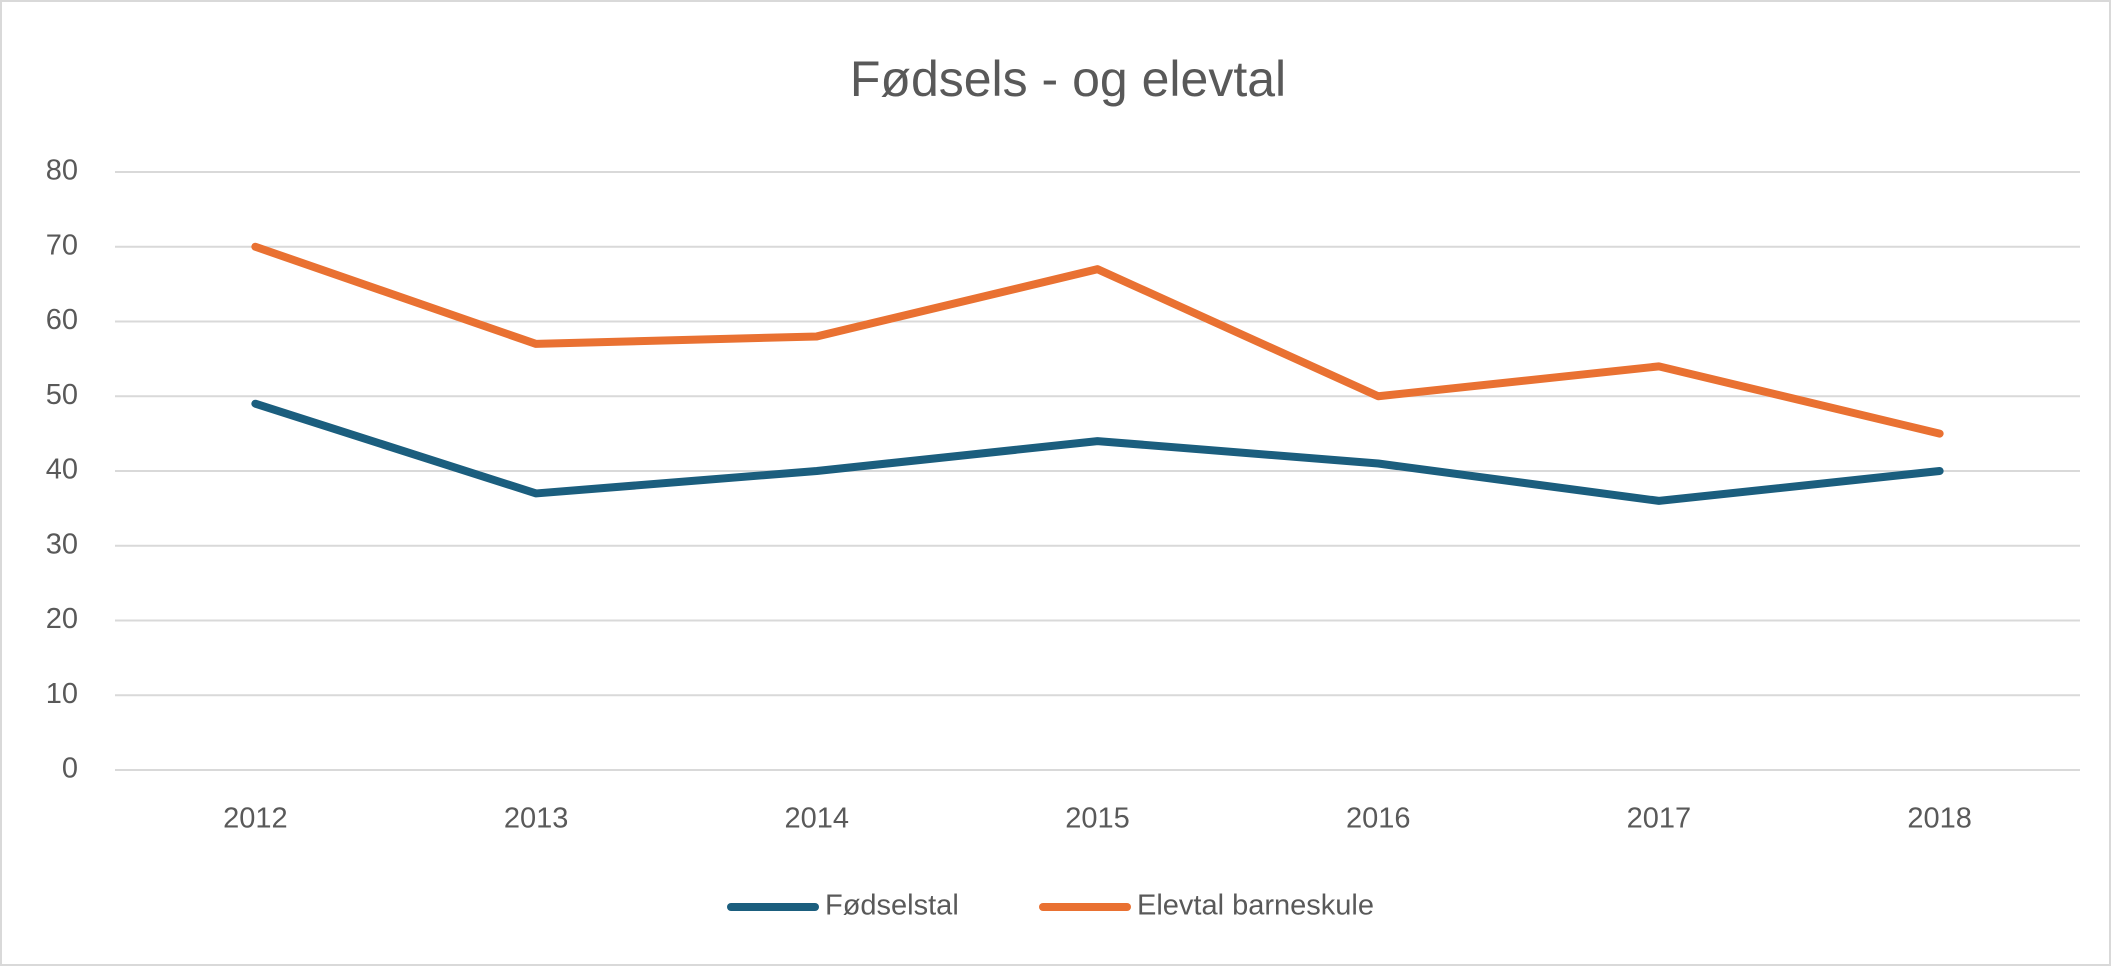 This screenshot has width=2111, height=966. I want to click on x-tick-label: 2017, so click(1659, 819).